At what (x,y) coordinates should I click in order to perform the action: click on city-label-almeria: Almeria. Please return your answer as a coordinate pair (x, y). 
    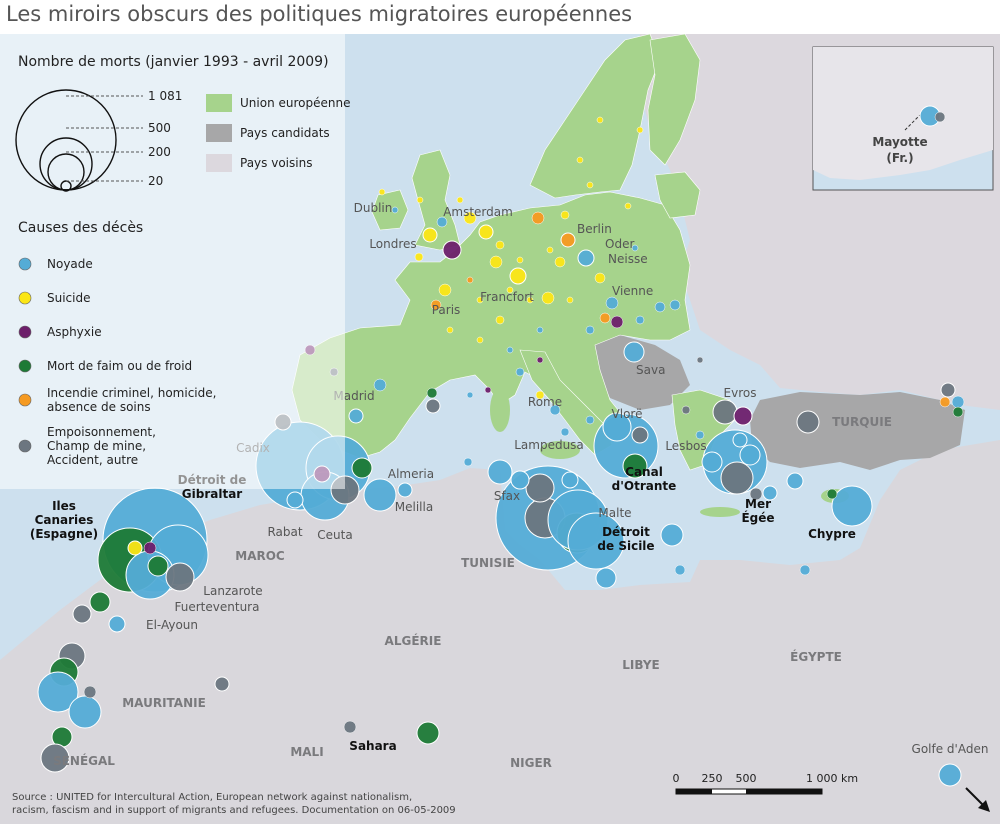
    Looking at the image, I should click on (411, 474).